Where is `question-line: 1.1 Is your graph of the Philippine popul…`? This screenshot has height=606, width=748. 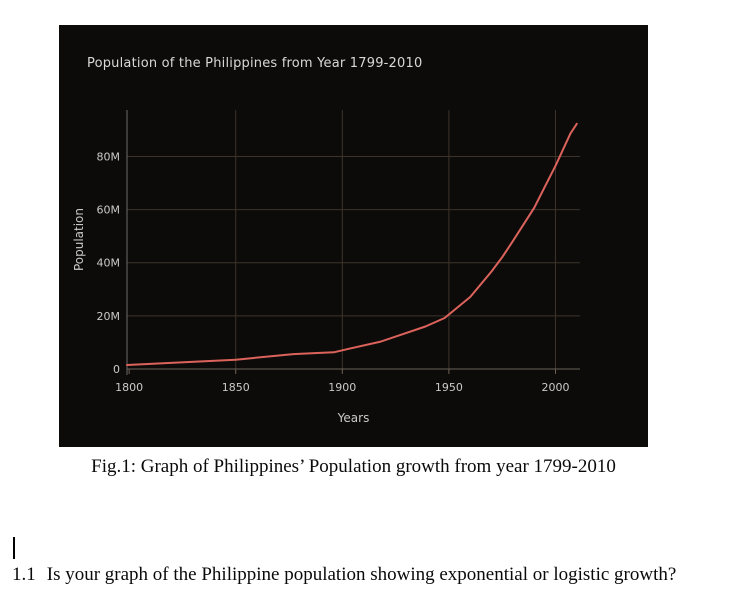 question-line: 1.1 Is your graph of the Philippine popul… is located at coordinates (344, 575).